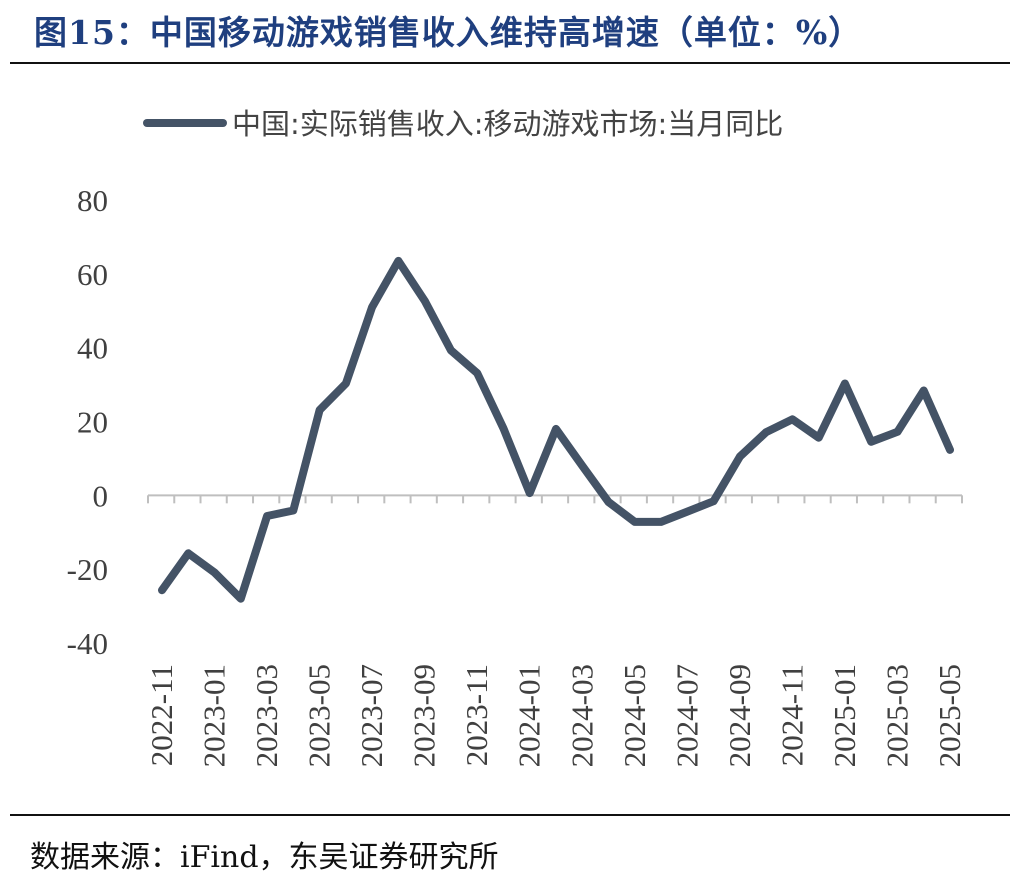 This screenshot has width=1021, height=887. What do you see at coordinates (844, 715) in the screenshot?
I see `x-tick-label: 2025-01` at bounding box center [844, 715].